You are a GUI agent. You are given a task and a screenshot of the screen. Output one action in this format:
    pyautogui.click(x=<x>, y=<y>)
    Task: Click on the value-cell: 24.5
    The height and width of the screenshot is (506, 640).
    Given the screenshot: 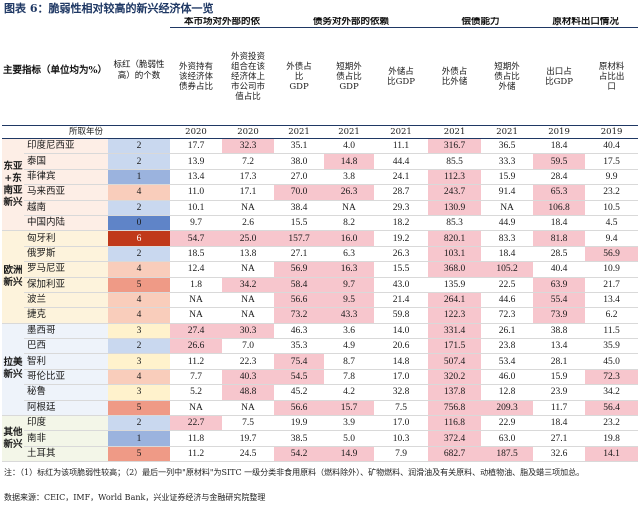 What is the action you would take?
    pyautogui.click(x=248, y=454)
    